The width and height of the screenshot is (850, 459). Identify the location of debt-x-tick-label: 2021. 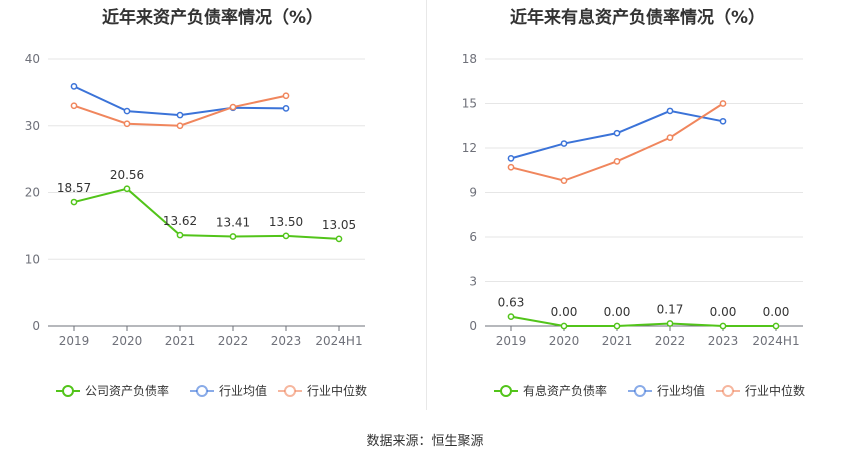
(180, 341).